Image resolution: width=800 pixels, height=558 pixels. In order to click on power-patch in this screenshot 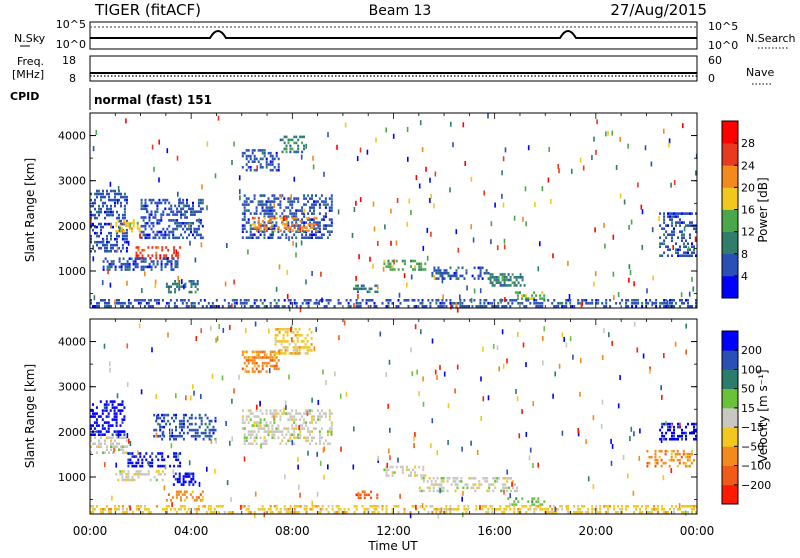, I will do `click(260, 160)`.